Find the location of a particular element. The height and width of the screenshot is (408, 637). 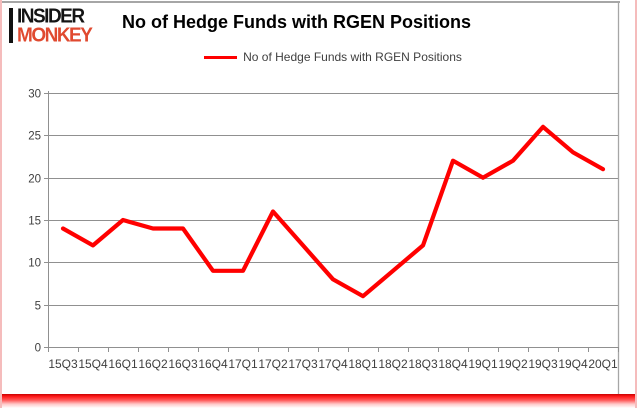

chart-legend: No of Hedge Funds with RGEN Positions is located at coordinates (333, 57).